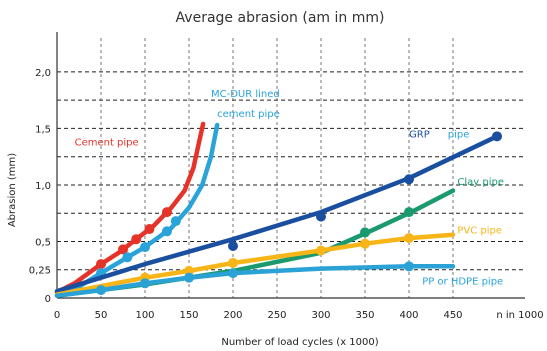 The width and height of the screenshot is (547, 351). I want to click on x-tick-label: 200, so click(232, 315).